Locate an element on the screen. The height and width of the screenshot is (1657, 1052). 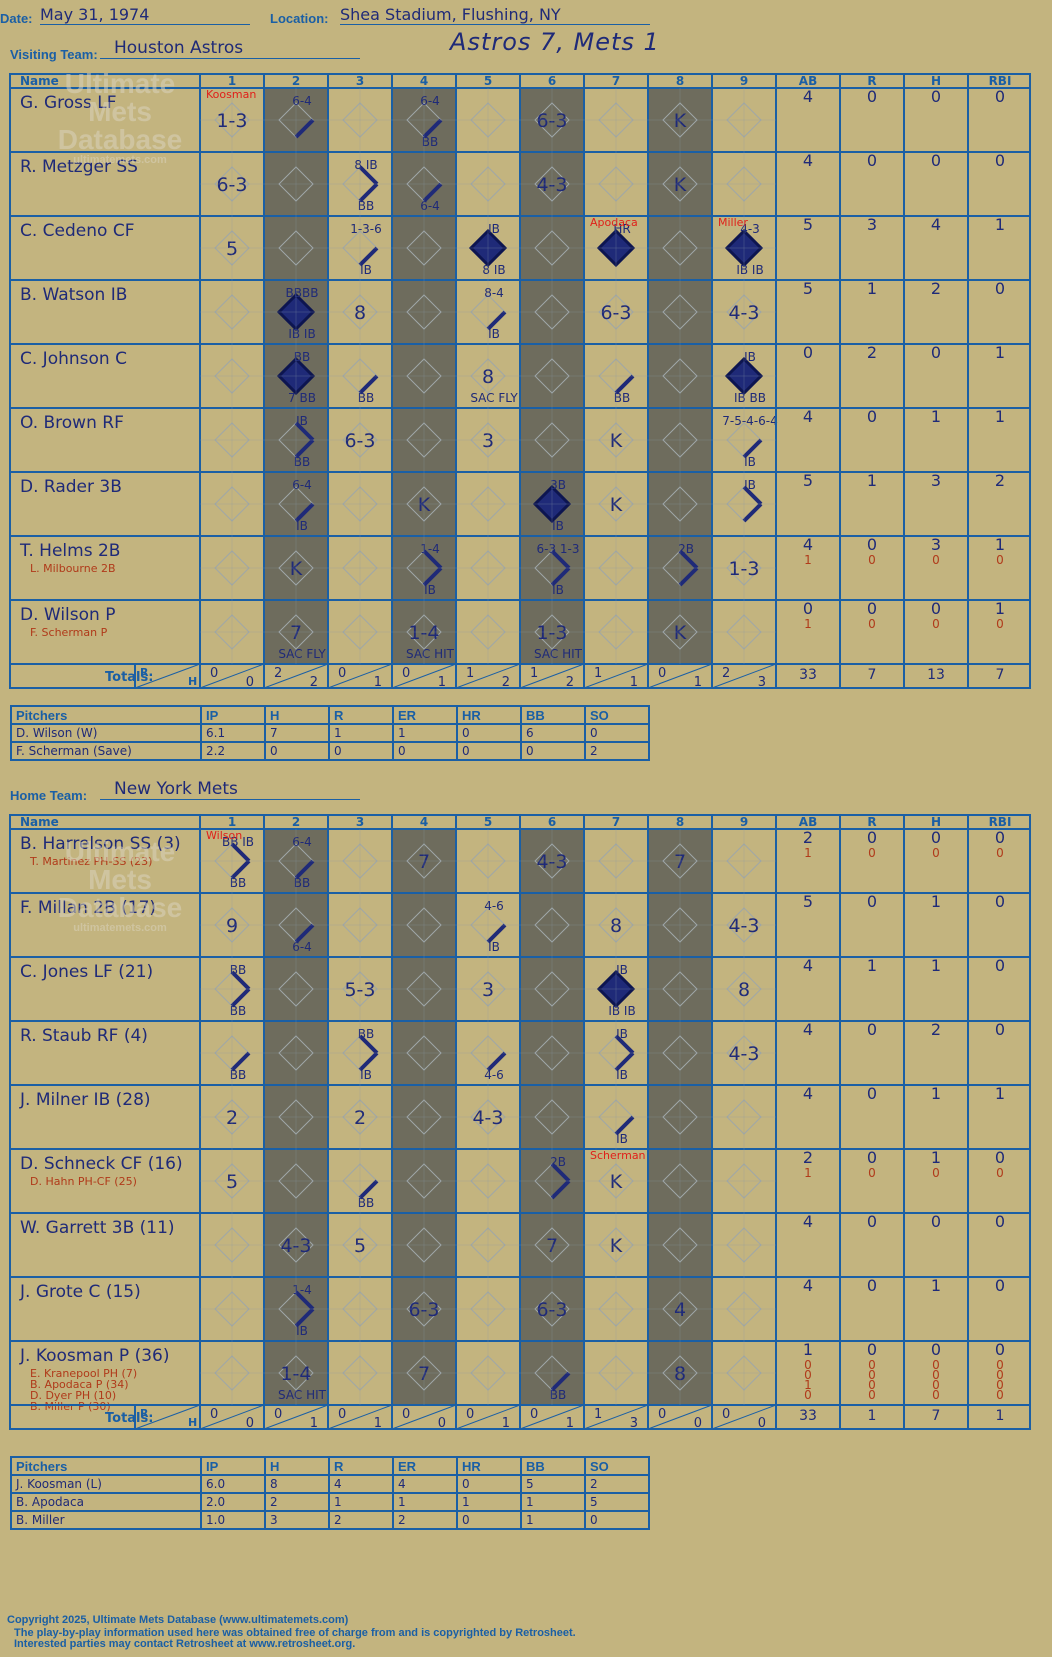
inning-header: 9 is located at coordinates (744, 81).